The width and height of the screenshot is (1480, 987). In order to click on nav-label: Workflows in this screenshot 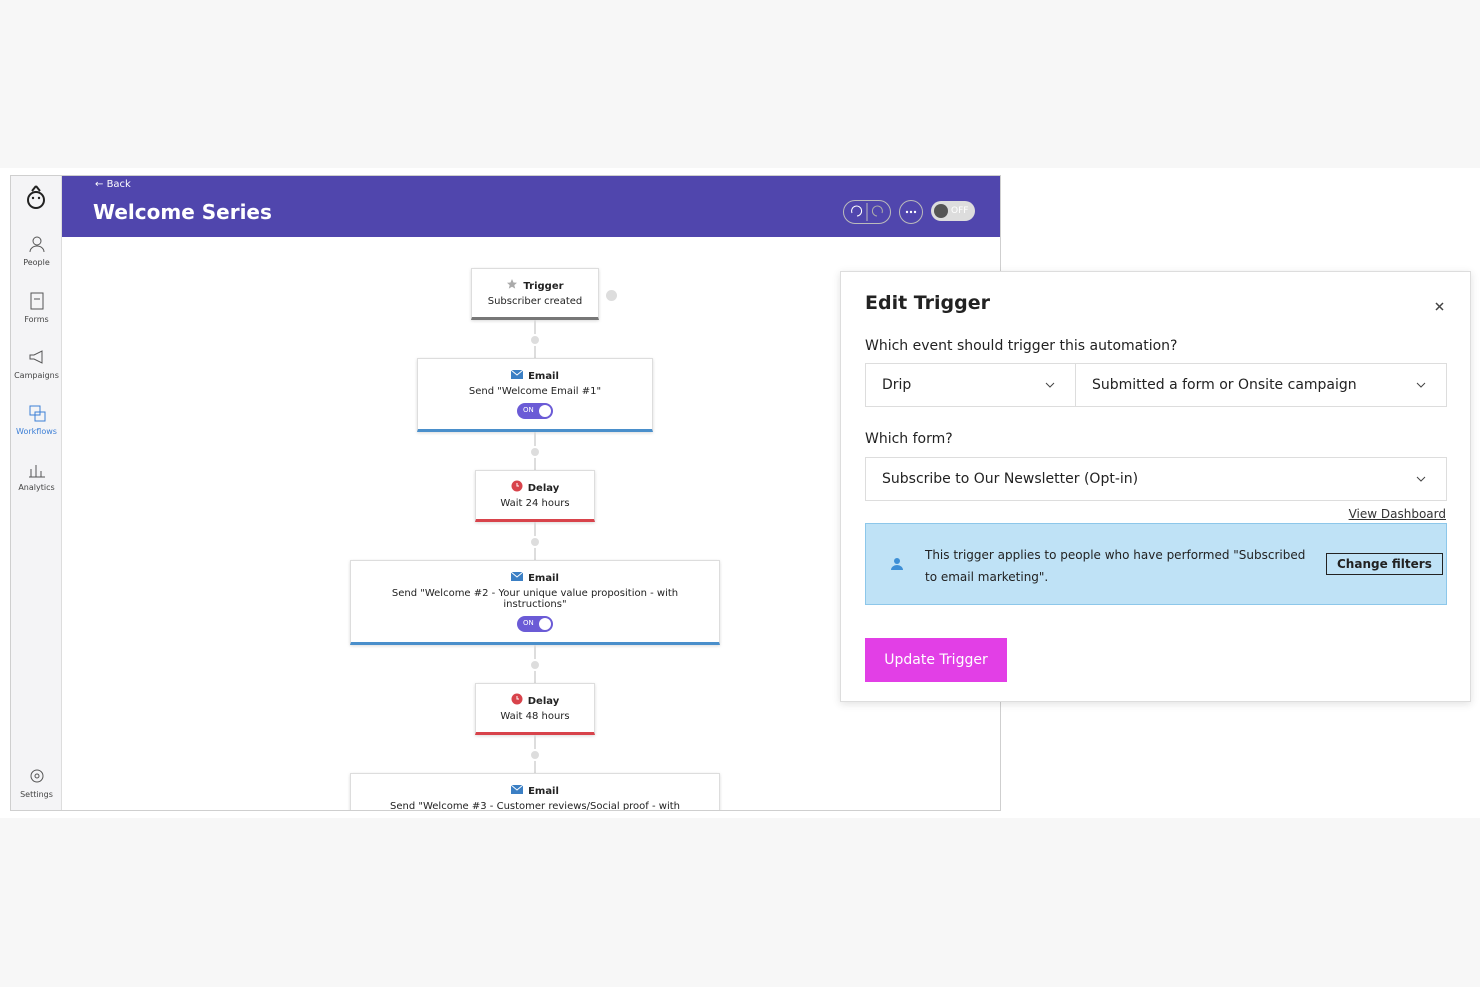, I will do `click(36, 431)`.